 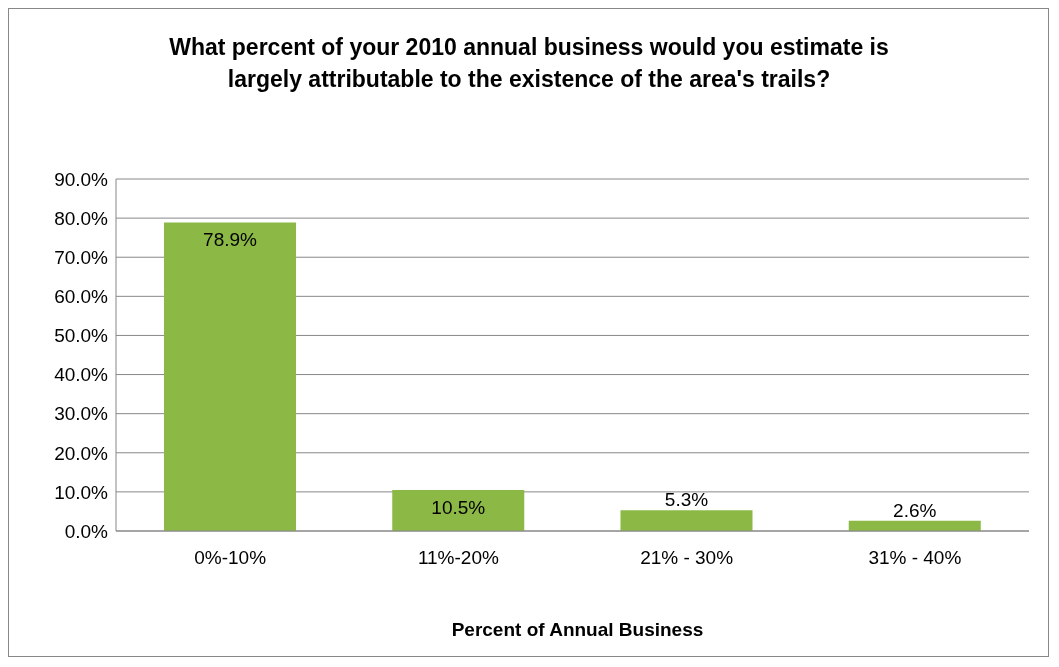 What do you see at coordinates (915, 558) in the screenshot?
I see `x-tick-label: 31% - 40%` at bounding box center [915, 558].